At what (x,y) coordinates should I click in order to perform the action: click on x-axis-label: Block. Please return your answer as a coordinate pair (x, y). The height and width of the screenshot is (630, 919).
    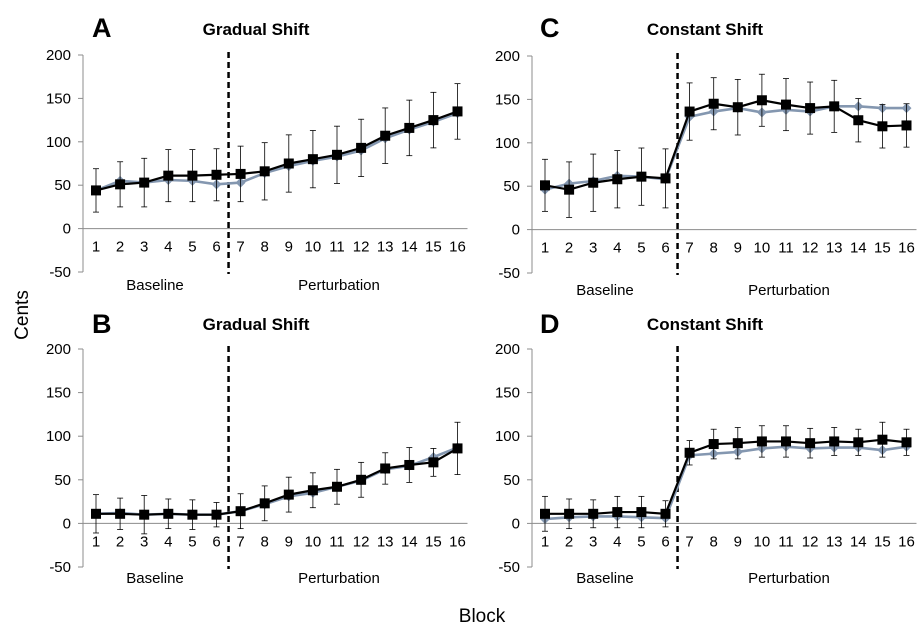
    Looking at the image, I should click on (482, 616).